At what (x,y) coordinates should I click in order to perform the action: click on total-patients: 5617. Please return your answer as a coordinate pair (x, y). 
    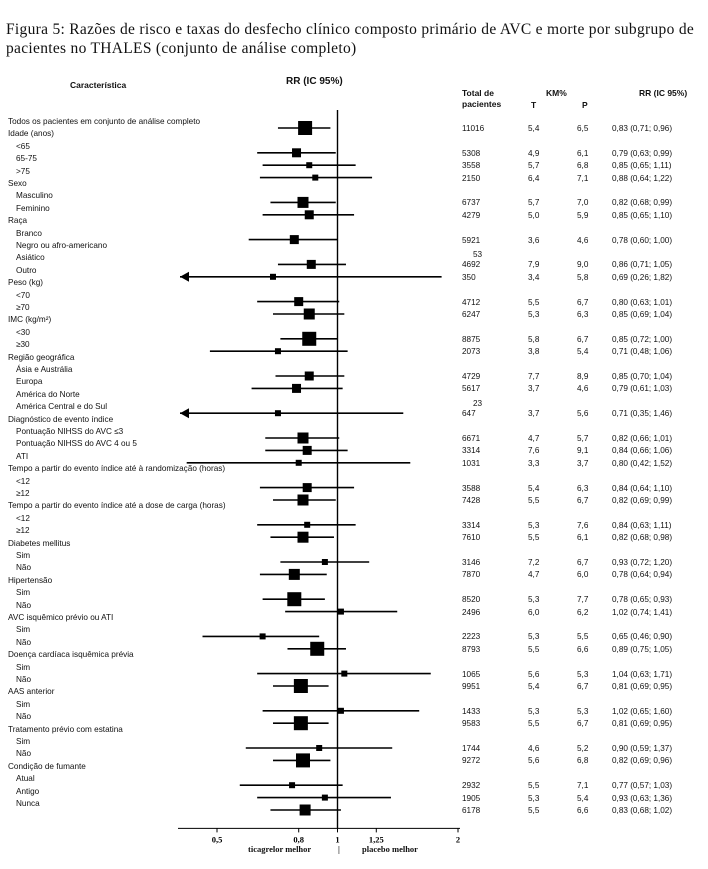
    Looking at the image, I should click on (471, 389).